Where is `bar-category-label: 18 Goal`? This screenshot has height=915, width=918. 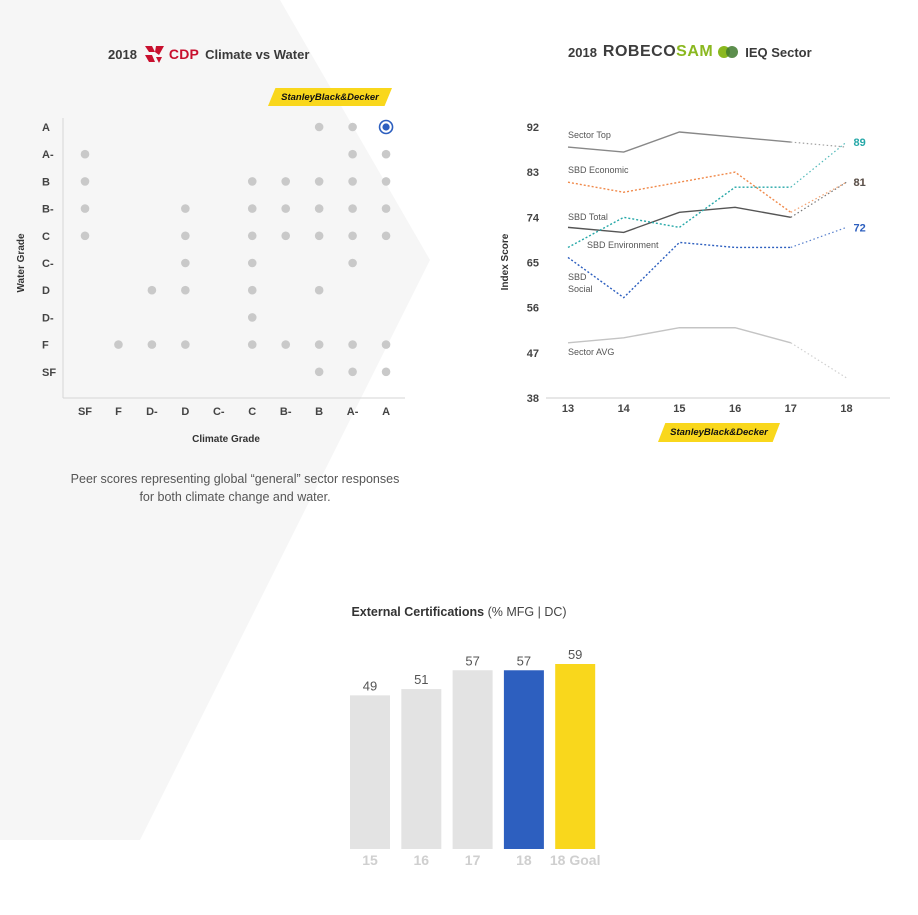
bar-category-label: 18 Goal is located at coordinates (575, 860).